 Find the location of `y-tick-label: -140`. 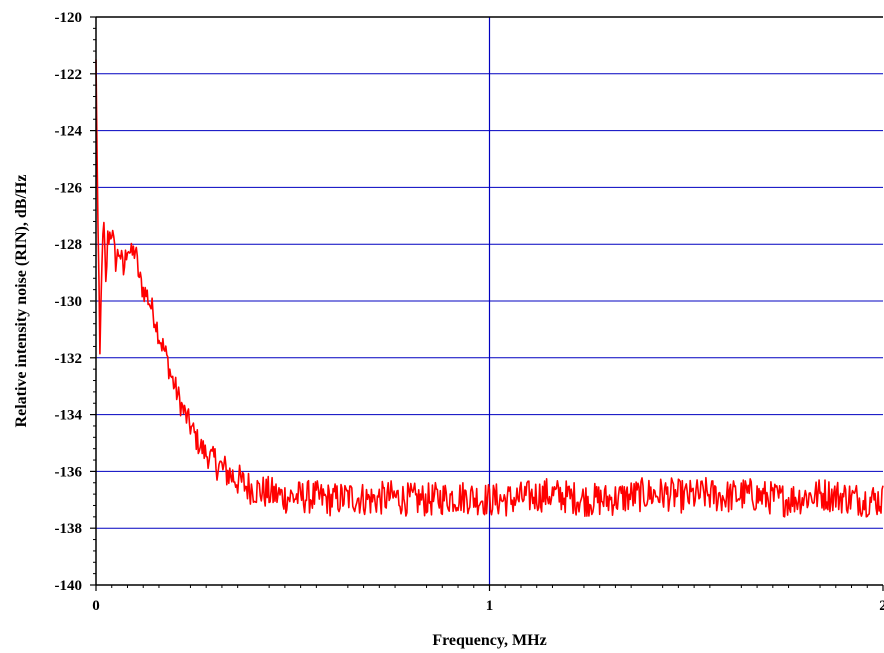

y-tick-label: -140 is located at coordinates (69, 586).